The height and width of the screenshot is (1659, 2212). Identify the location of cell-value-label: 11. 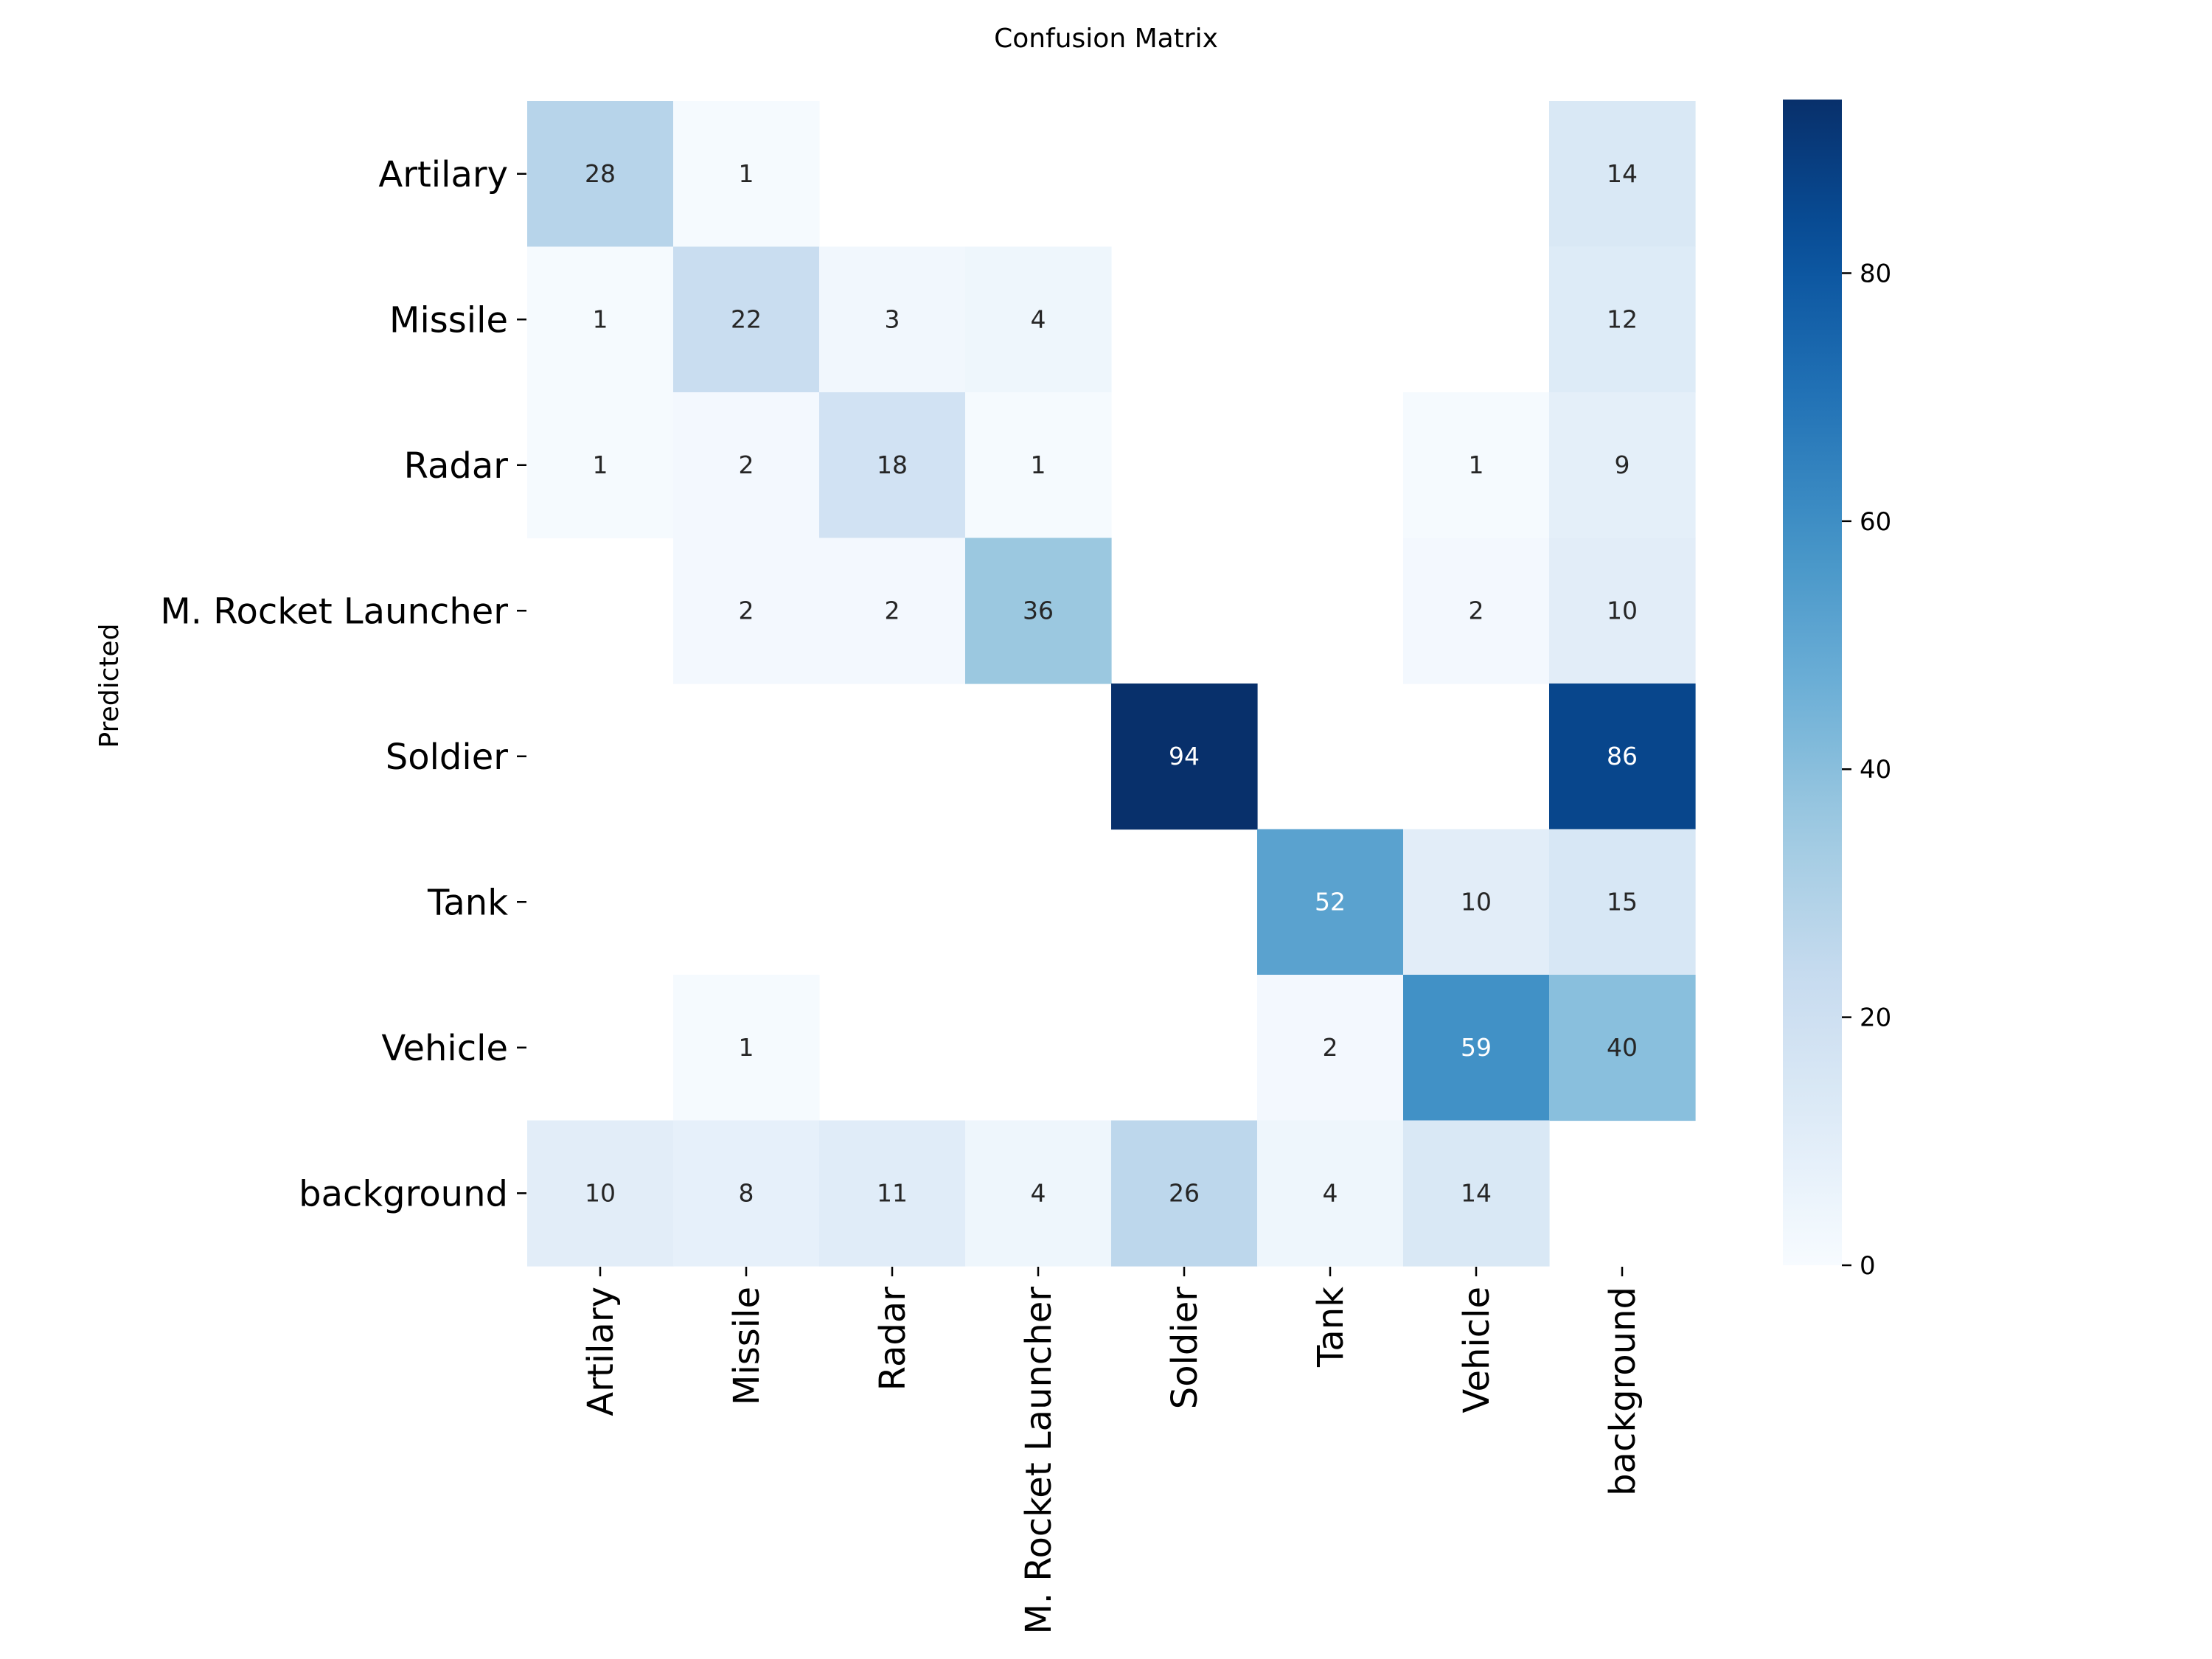
(892, 1192).